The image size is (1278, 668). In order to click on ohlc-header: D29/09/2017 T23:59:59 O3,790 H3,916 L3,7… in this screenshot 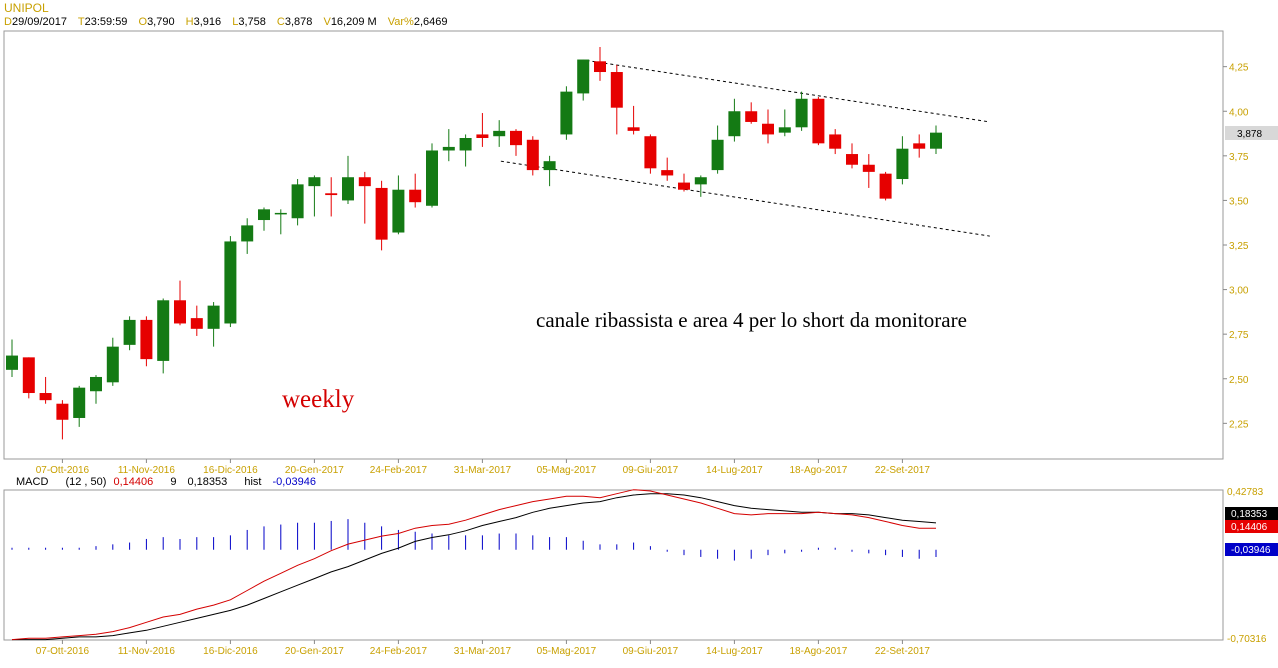, I will do `click(230, 22)`.